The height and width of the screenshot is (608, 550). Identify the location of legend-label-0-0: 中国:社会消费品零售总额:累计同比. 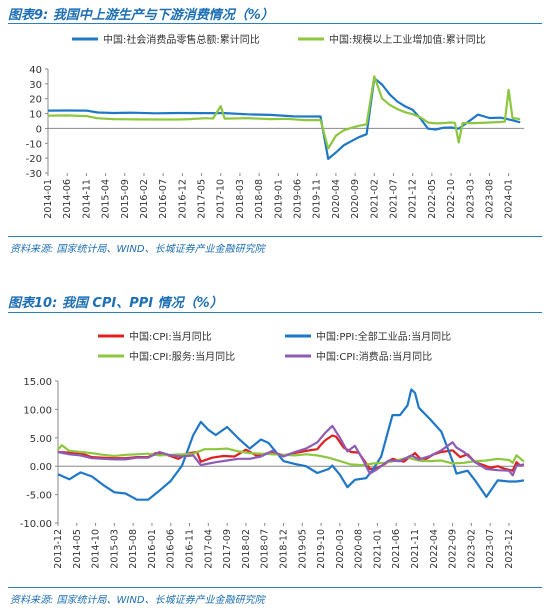
(181, 39).